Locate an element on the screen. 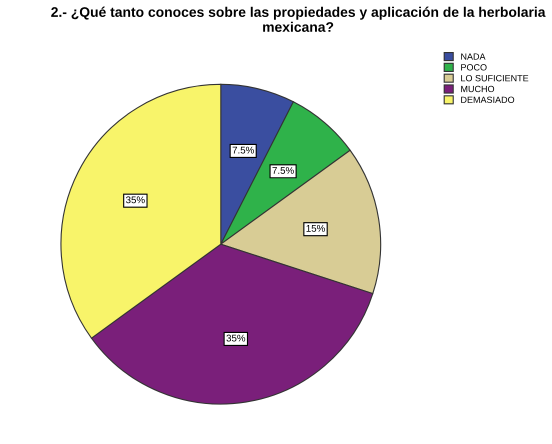  legend-label: DEMASIADO is located at coordinates (487, 99).